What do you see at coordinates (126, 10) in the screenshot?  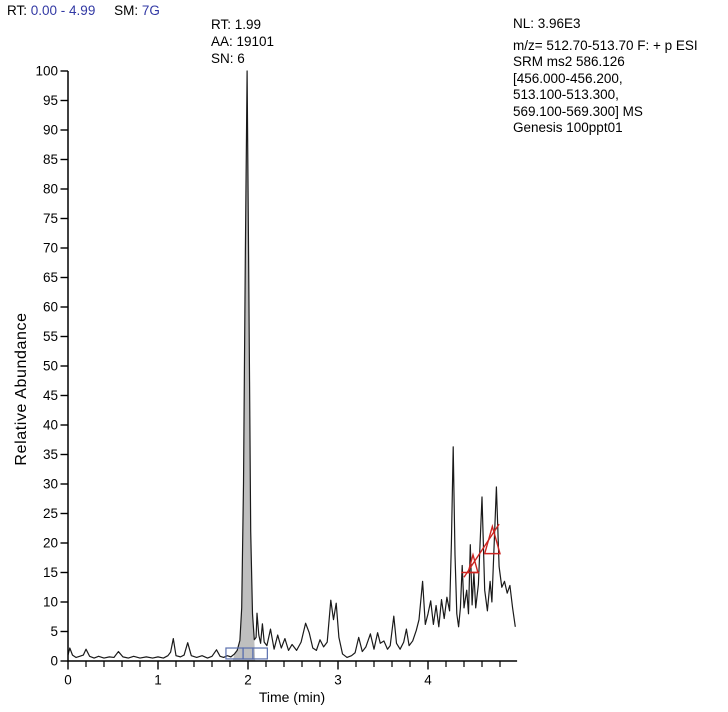 I see `smoothing-label: SM:` at bounding box center [126, 10].